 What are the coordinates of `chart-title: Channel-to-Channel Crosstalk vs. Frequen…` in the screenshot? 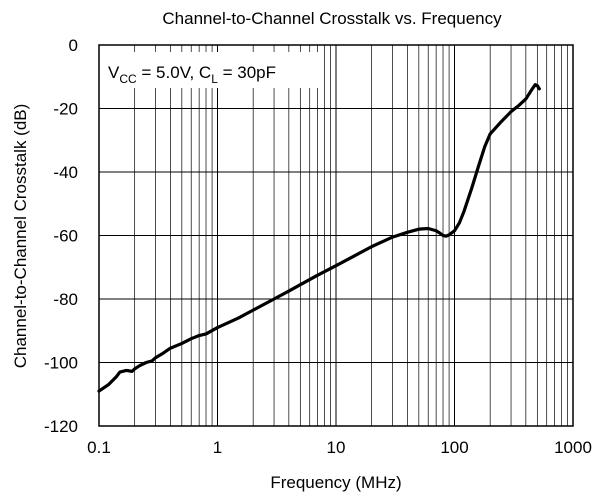 It's located at (332, 18).